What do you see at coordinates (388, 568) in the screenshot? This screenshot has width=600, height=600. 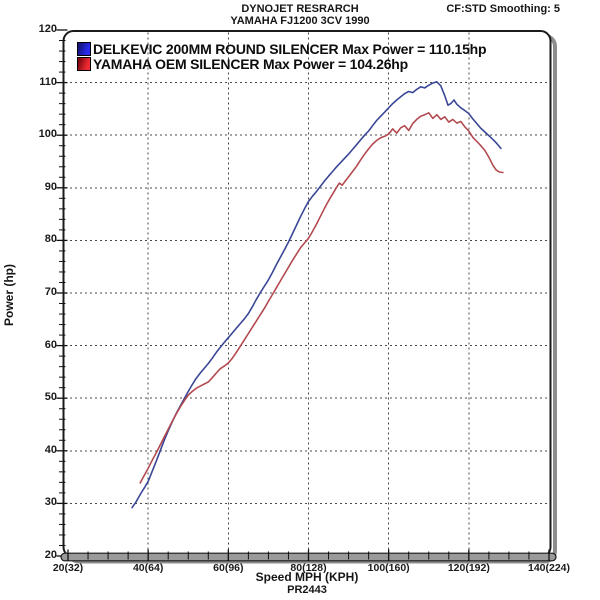 I see `x-tick-label: 100(160)` at bounding box center [388, 568].